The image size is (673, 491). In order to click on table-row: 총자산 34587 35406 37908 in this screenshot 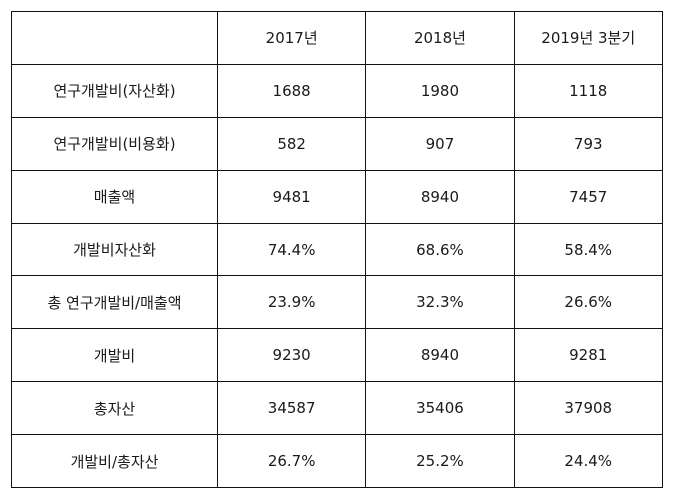, I will do `click(337, 408)`.